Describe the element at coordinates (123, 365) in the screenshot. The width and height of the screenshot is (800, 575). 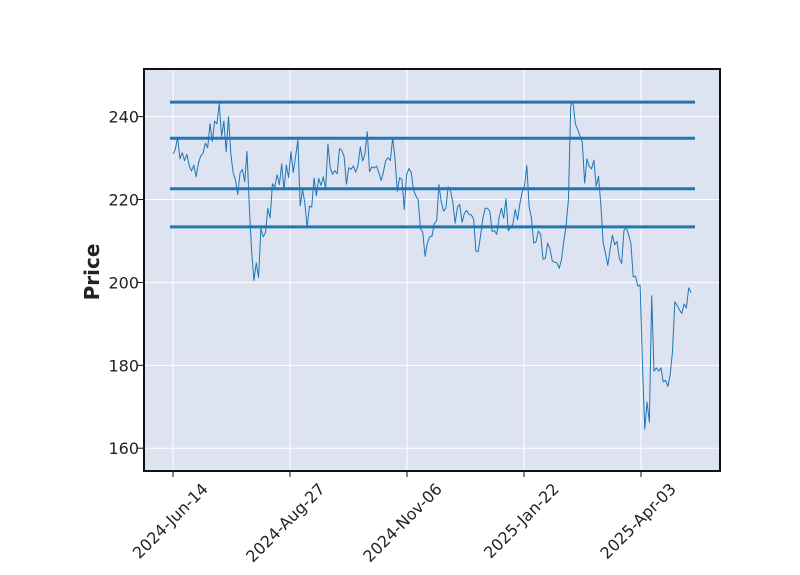
I see `y-tick-label: 180` at that location.